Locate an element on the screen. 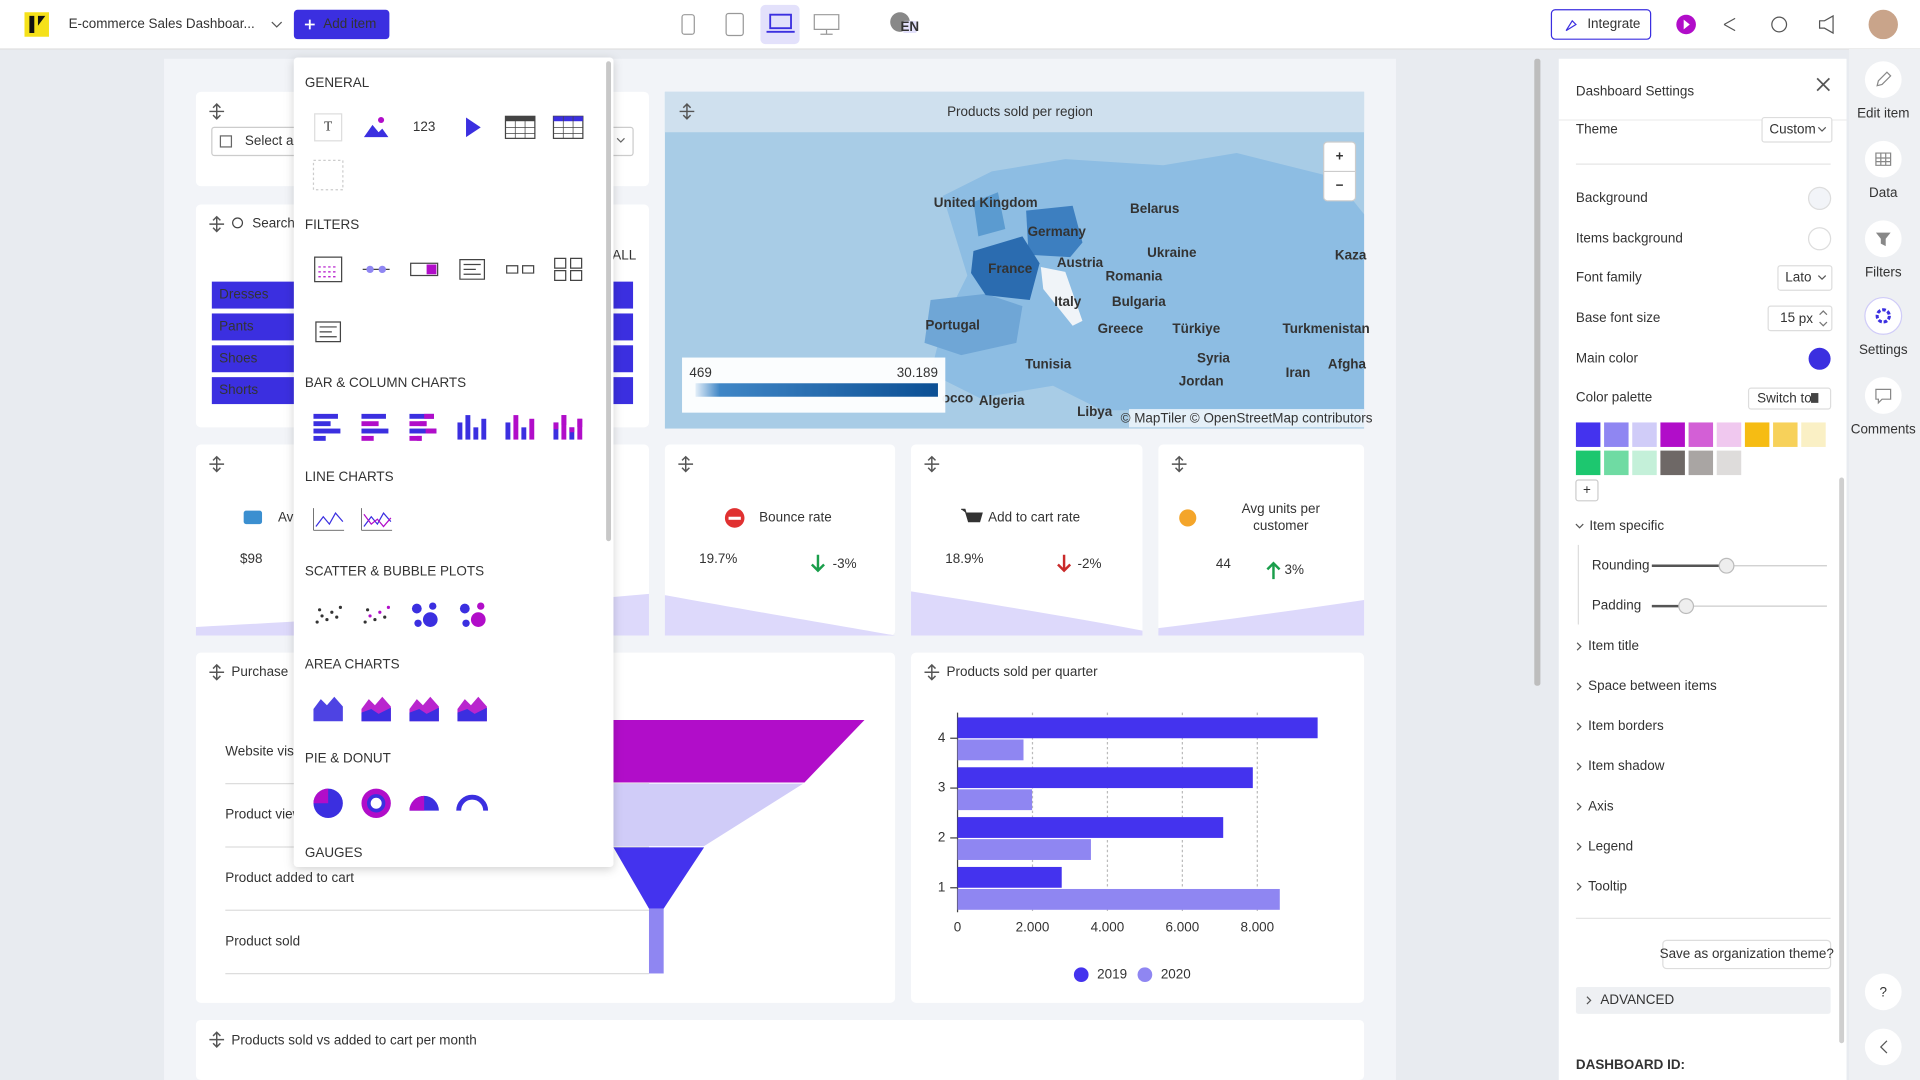 This screenshot has height=1080, width=1920. history-icon is located at coordinates (1779, 24).